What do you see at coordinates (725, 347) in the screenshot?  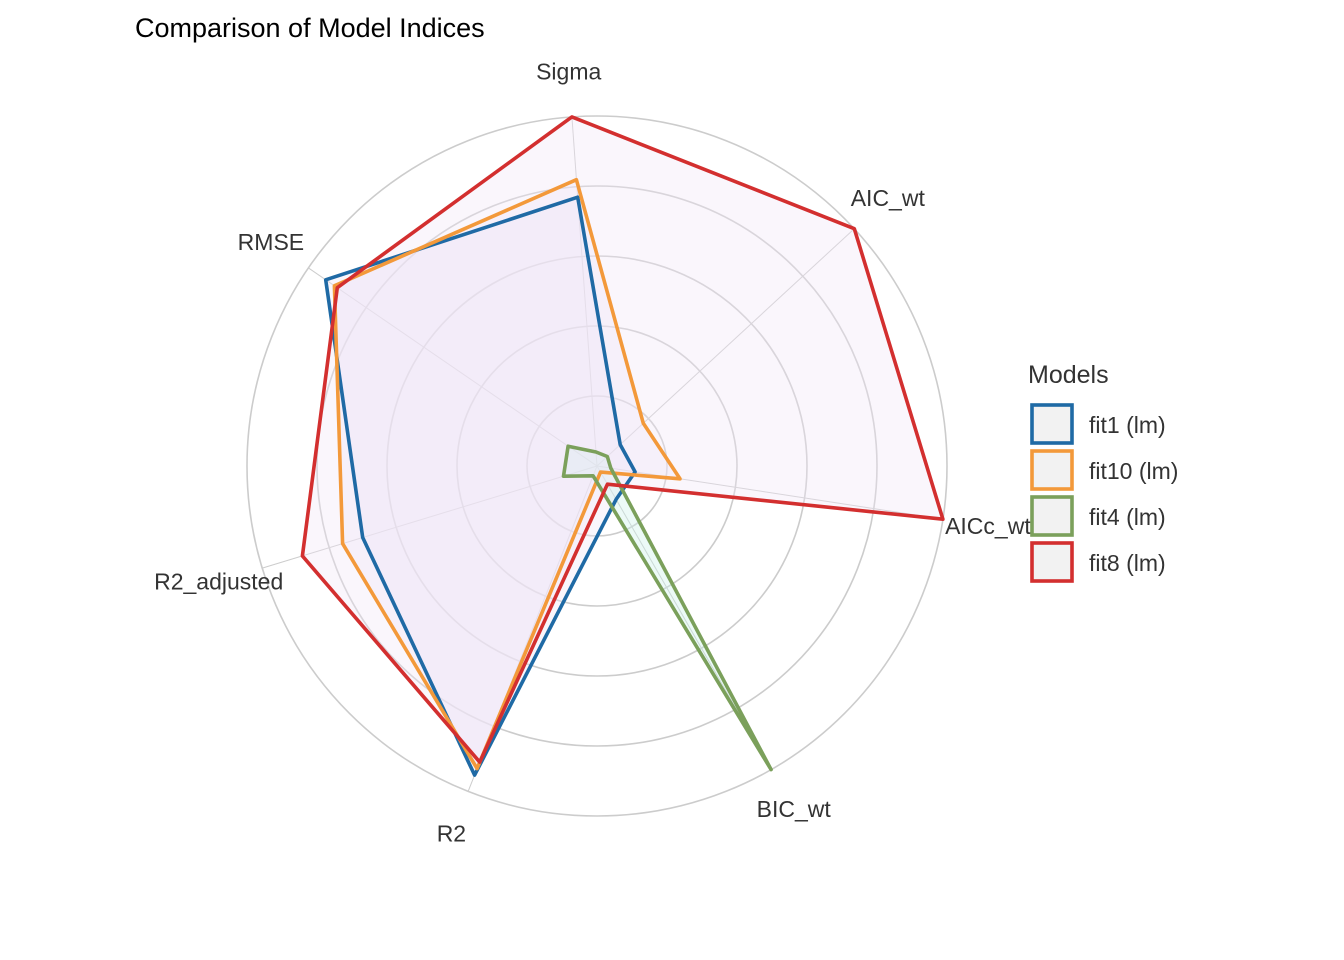 I see `spoke-aic-wt` at bounding box center [725, 347].